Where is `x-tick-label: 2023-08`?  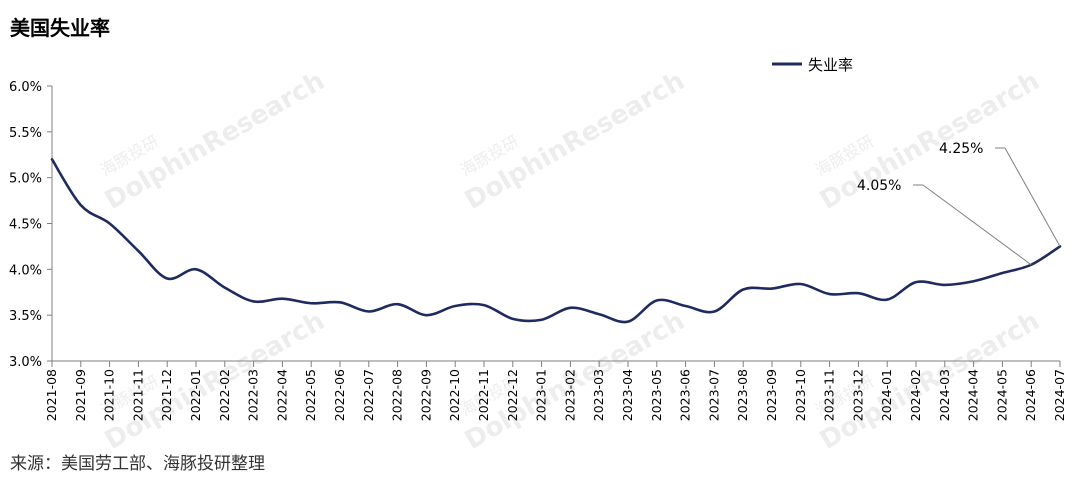
x-tick-label: 2023-08 is located at coordinates (742, 395).